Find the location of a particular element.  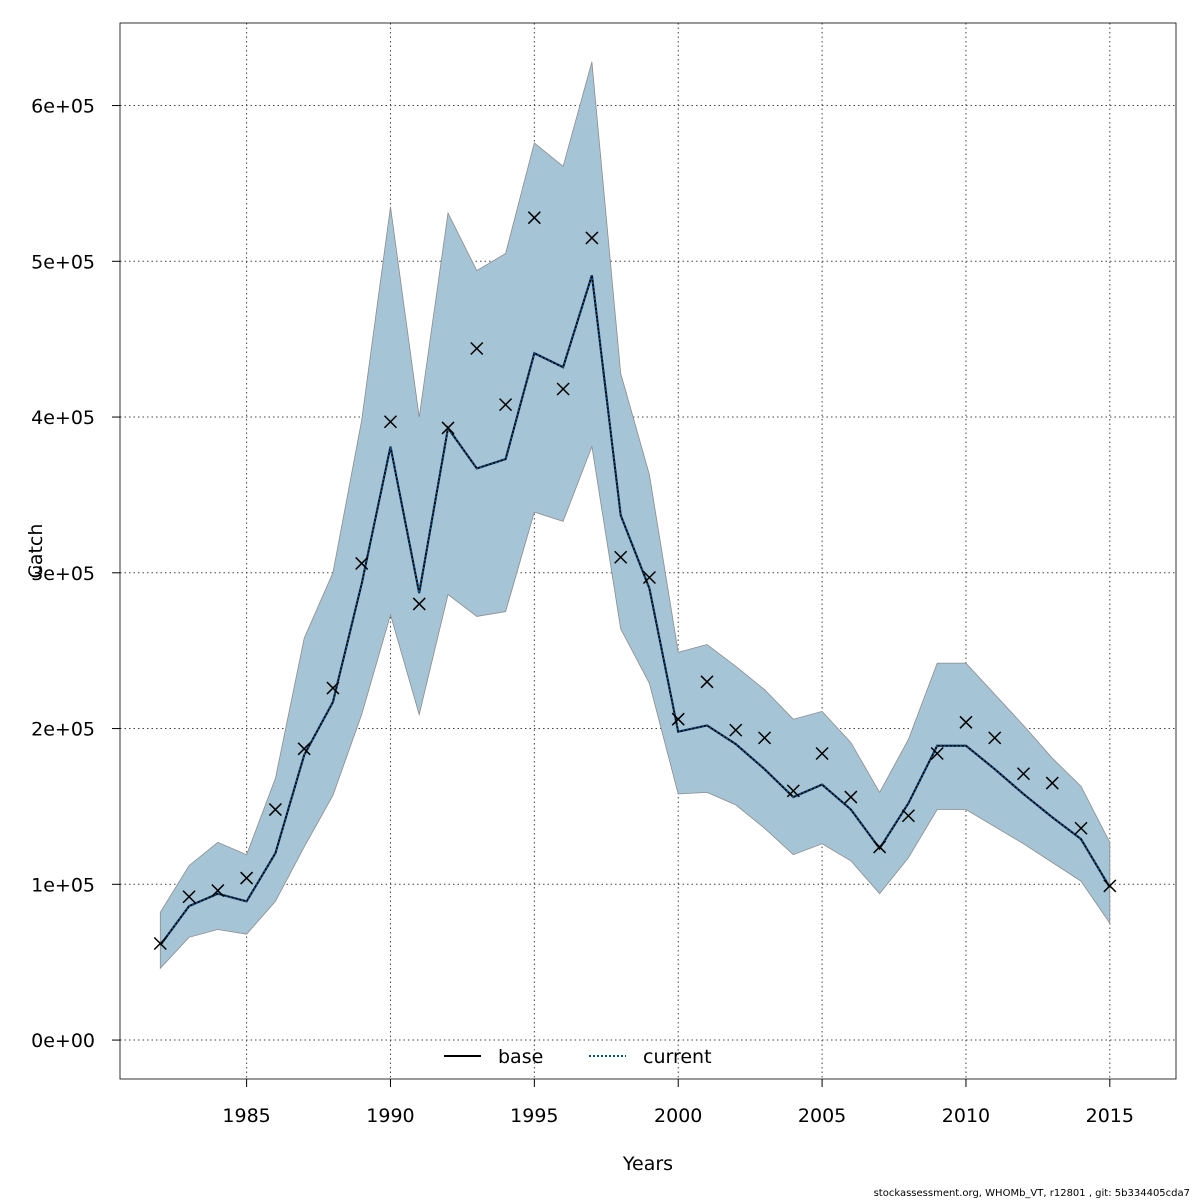

y-axis-title: Catch is located at coordinates (36, 551).